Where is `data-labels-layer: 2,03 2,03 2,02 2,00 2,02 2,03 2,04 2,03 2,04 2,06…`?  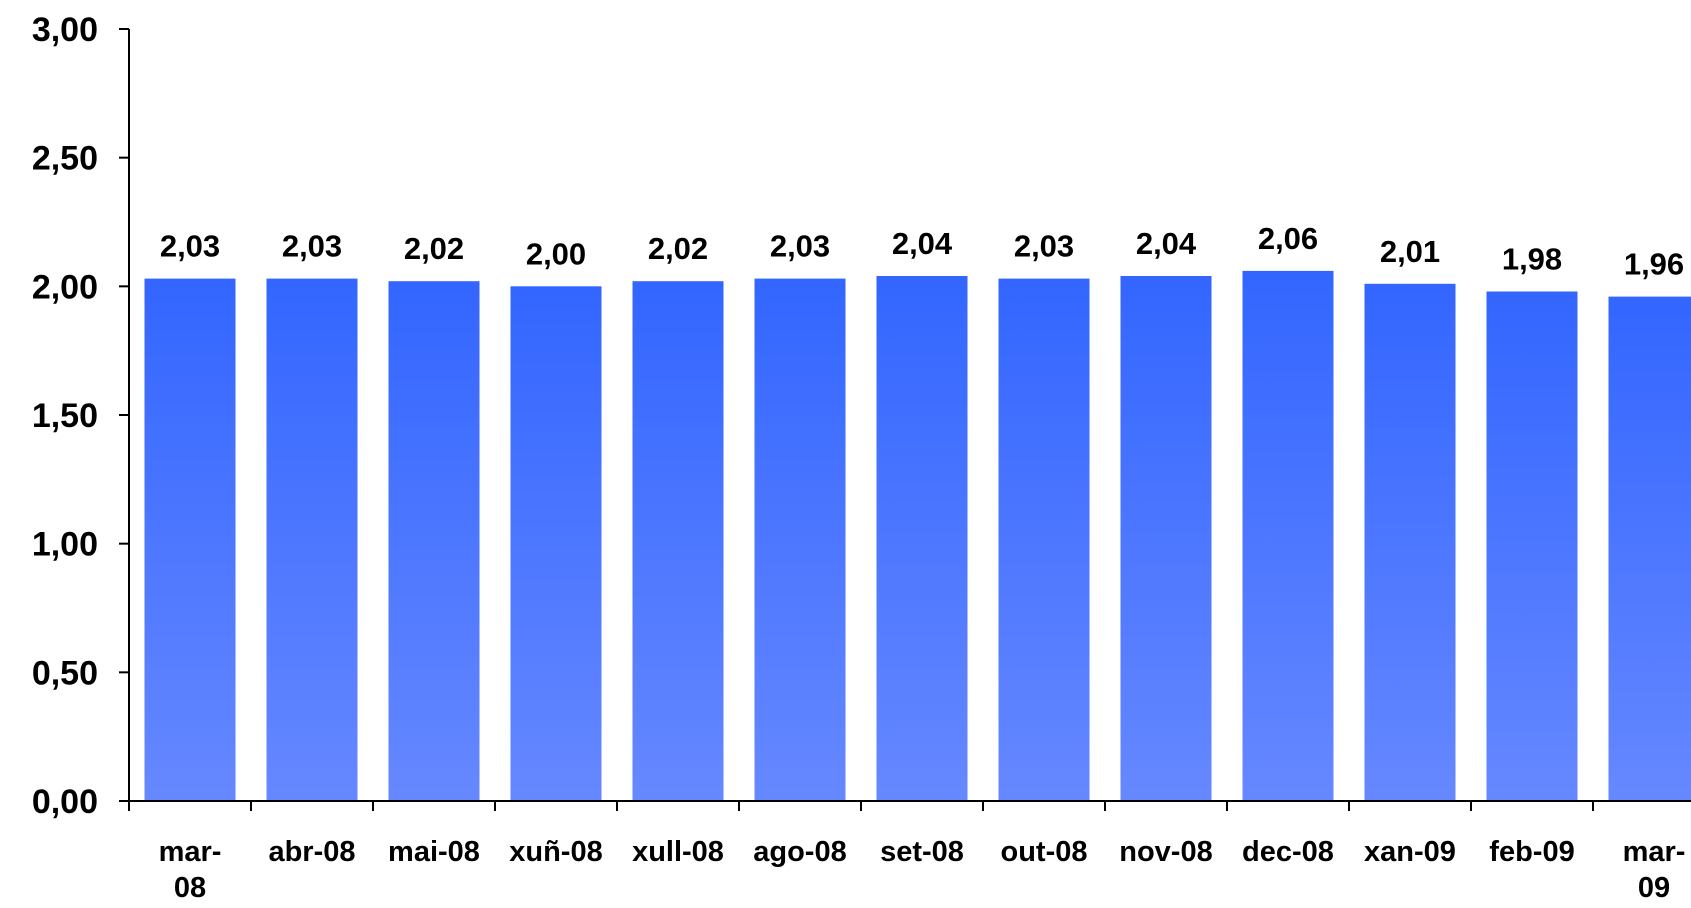 data-labels-layer: 2,03 2,03 2,02 2,00 2,02 2,03 2,04 2,03 2,04 2,06… is located at coordinates (922, 251).